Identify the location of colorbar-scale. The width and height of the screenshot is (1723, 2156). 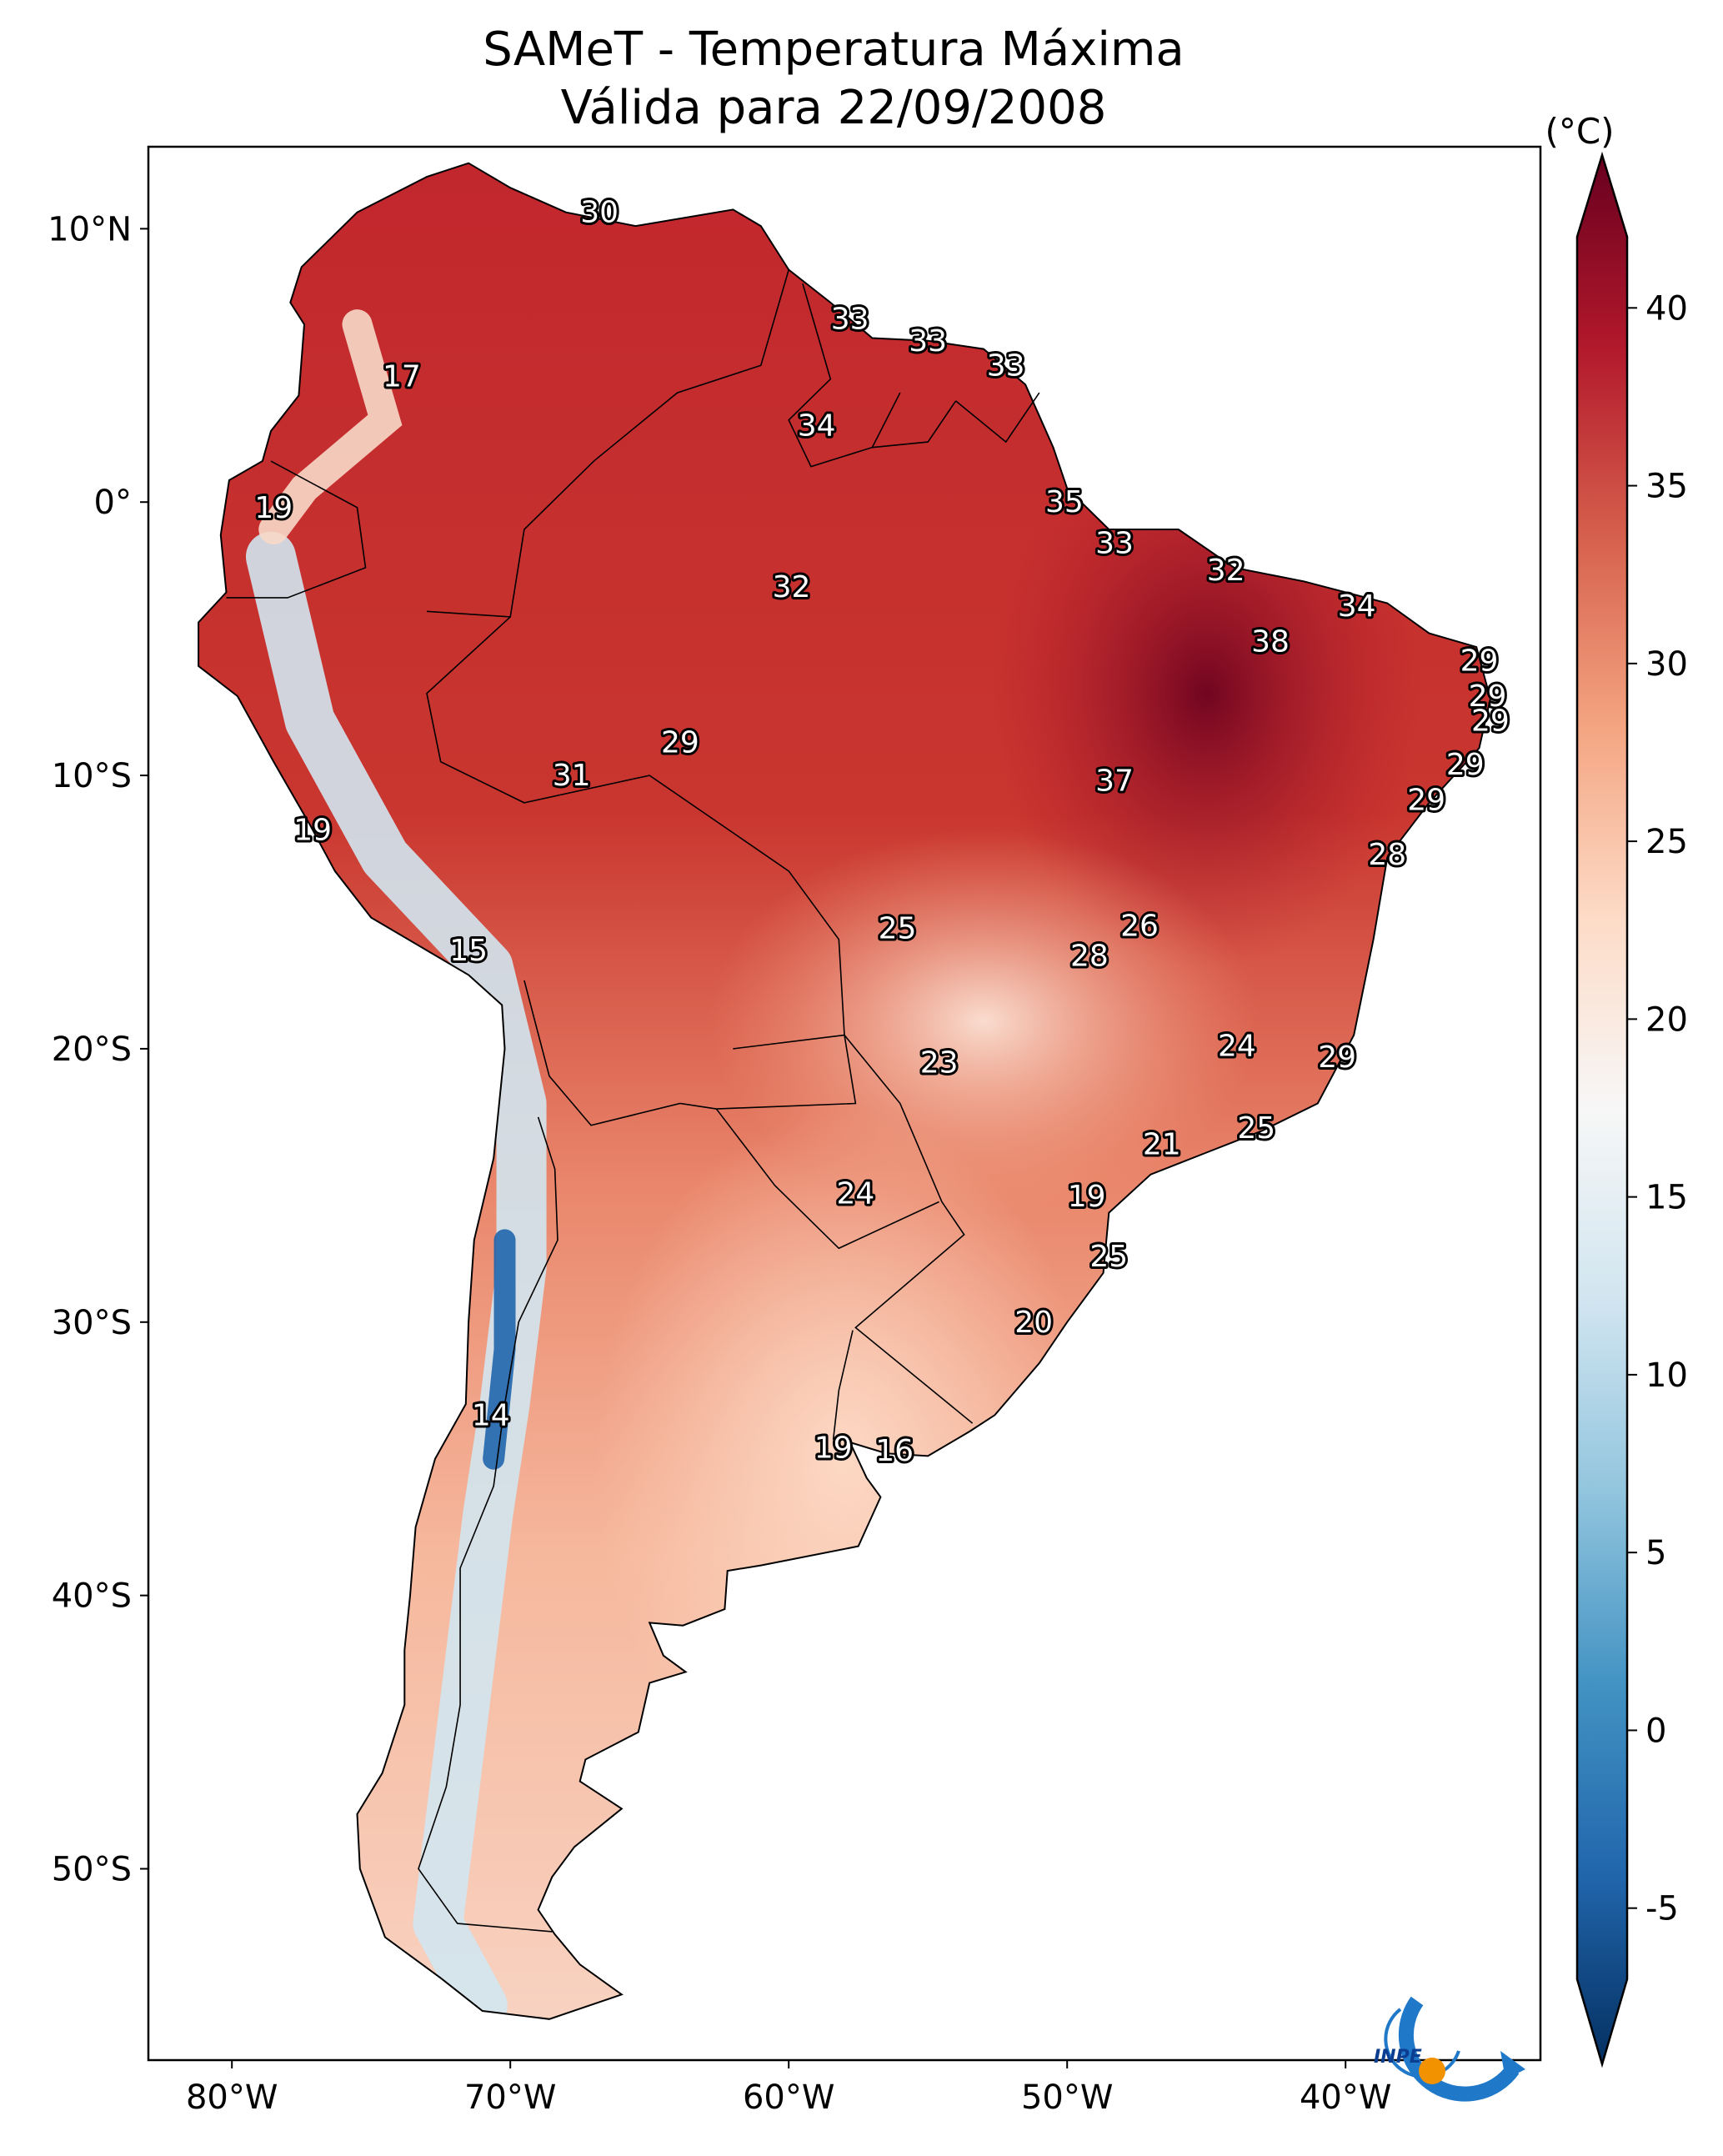
(1602, 1109).